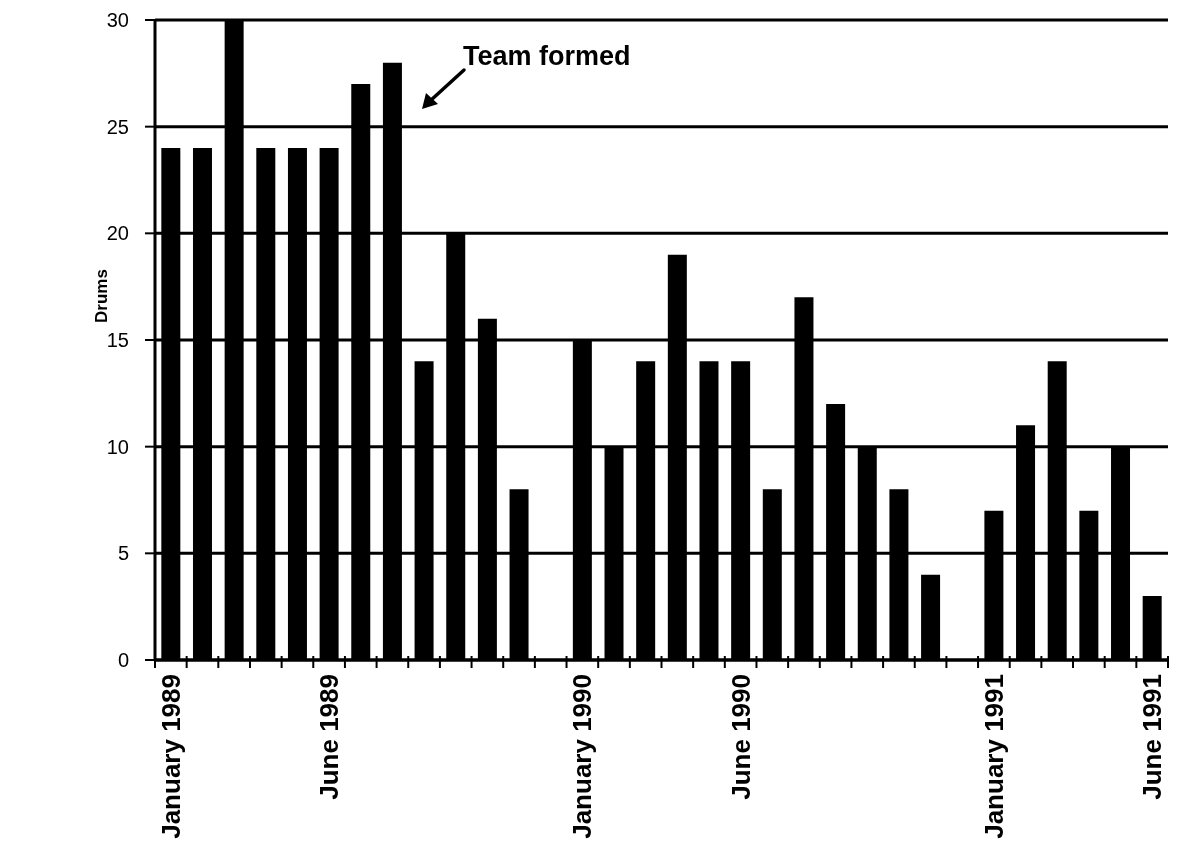  What do you see at coordinates (123, 660) in the screenshot?
I see `y-tick-label: 0` at bounding box center [123, 660].